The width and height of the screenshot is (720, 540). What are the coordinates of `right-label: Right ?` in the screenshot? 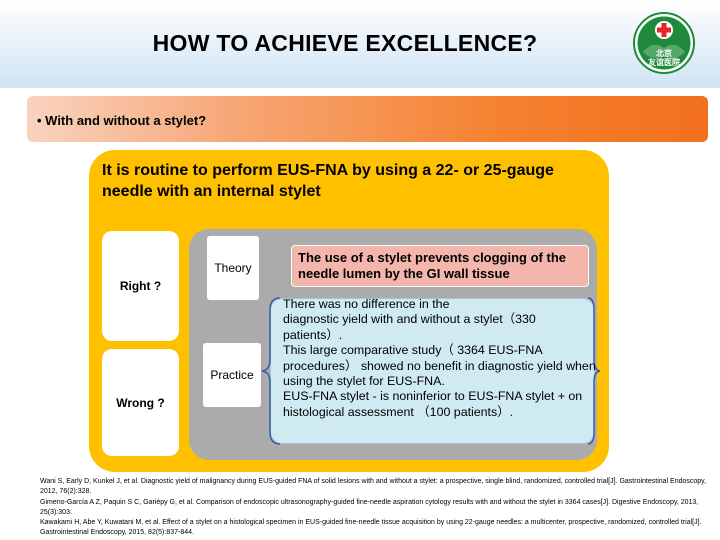 It's located at (140, 286).